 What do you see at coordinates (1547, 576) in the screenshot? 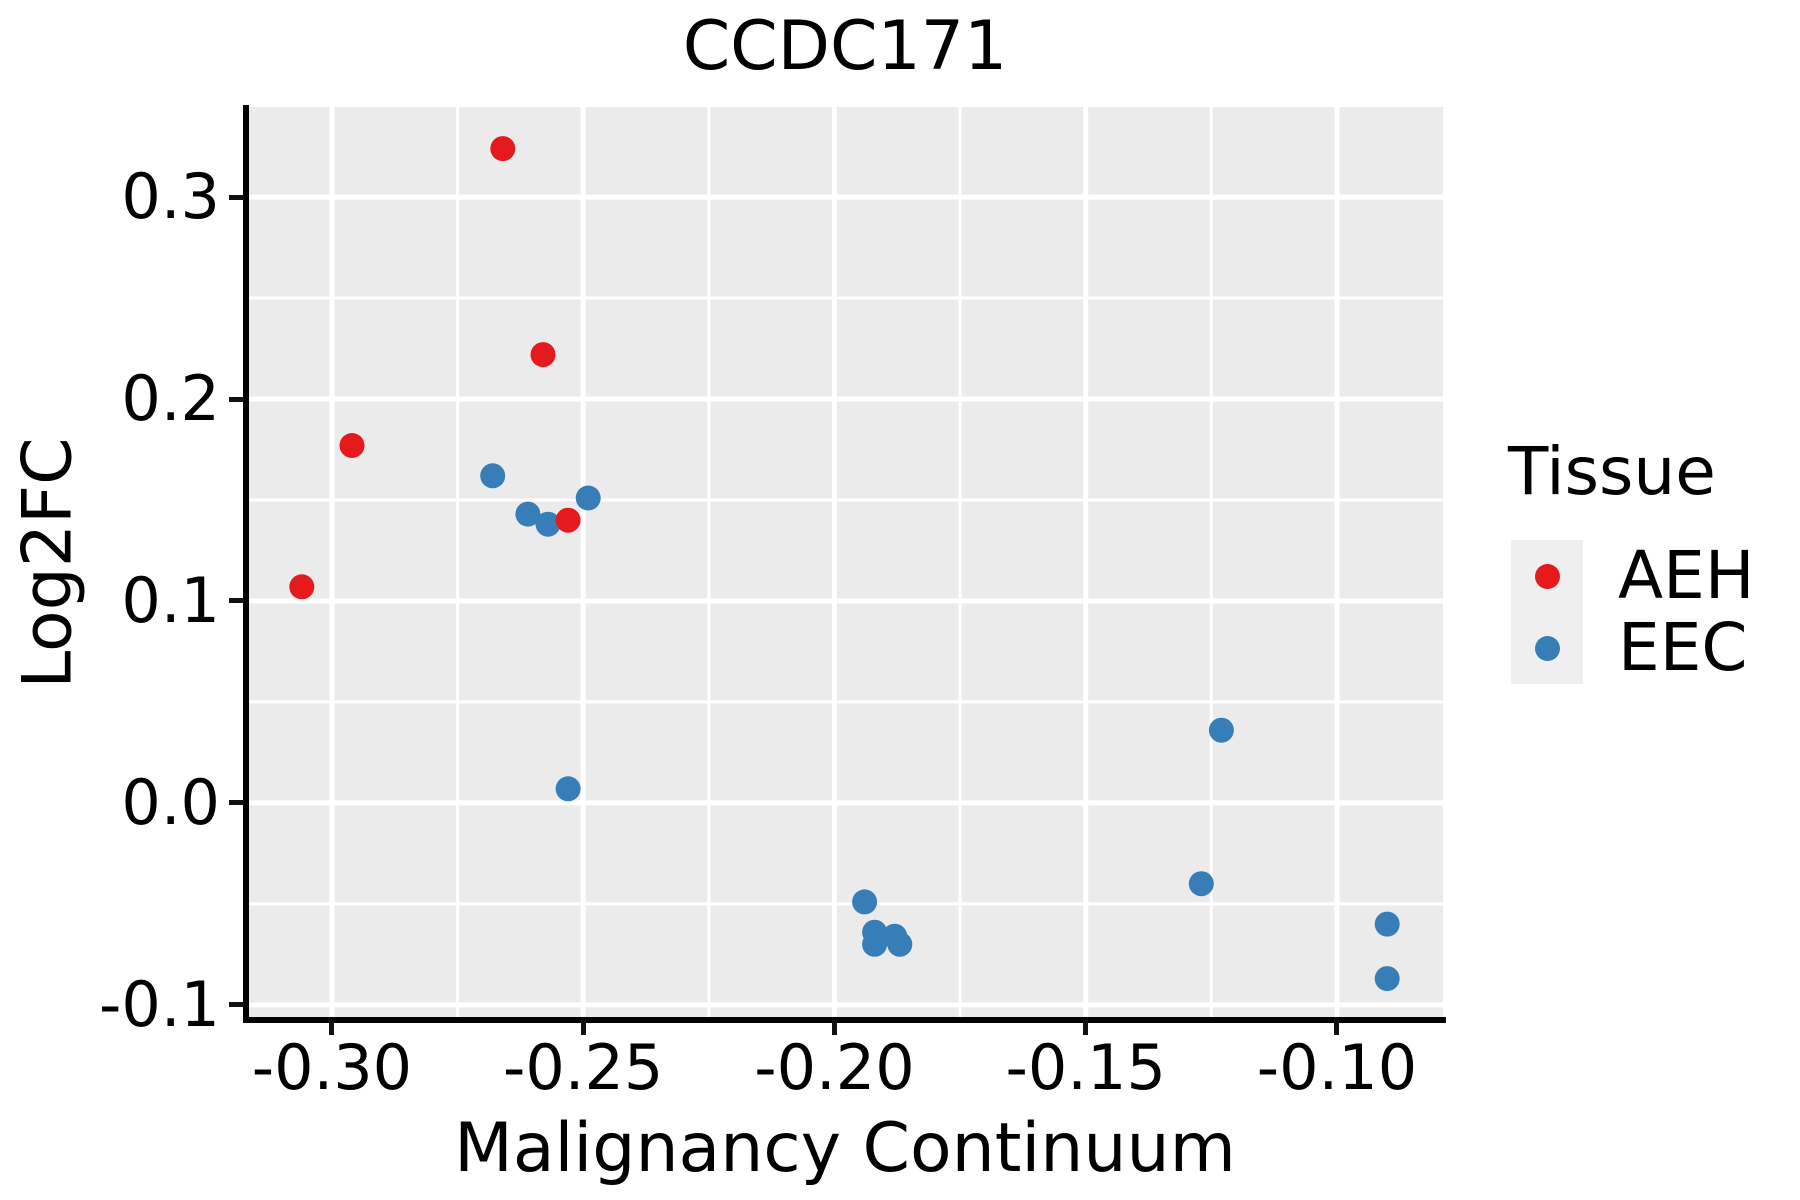
I see `legend-dot-aeh` at bounding box center [1547, 576].